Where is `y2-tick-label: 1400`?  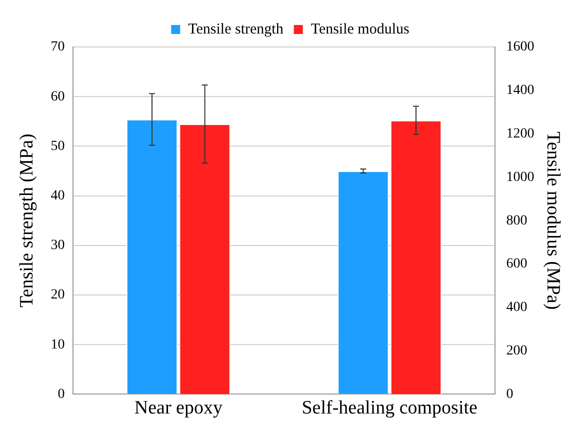 y2-tick-label: 1400 is located at coordinates (520, 90).